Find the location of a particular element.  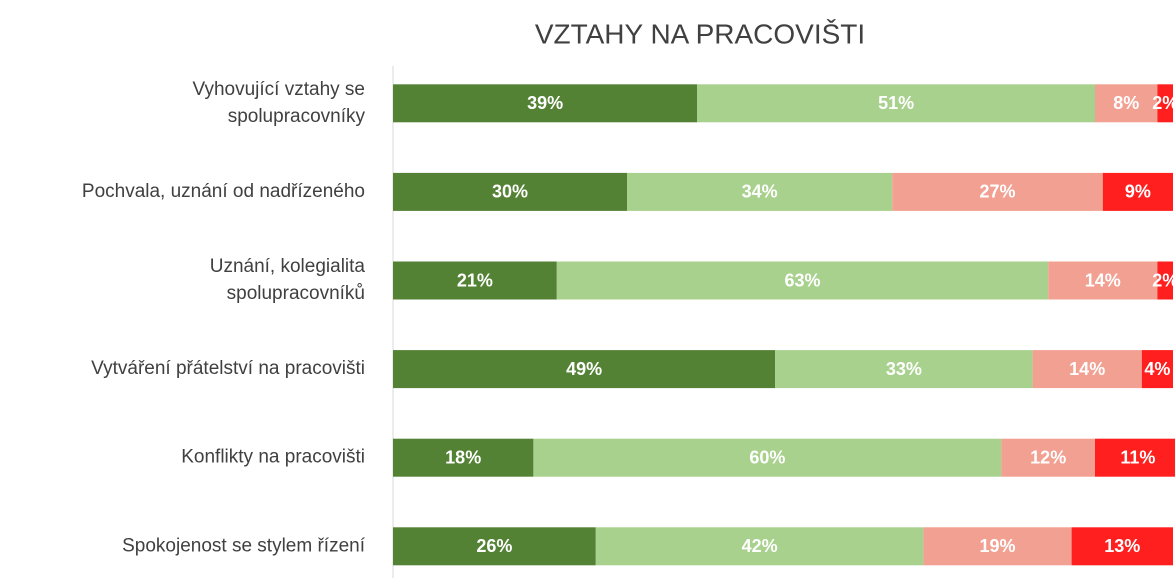

category-label: Konflikty na pracovišti is located at coordinates (273, 457).